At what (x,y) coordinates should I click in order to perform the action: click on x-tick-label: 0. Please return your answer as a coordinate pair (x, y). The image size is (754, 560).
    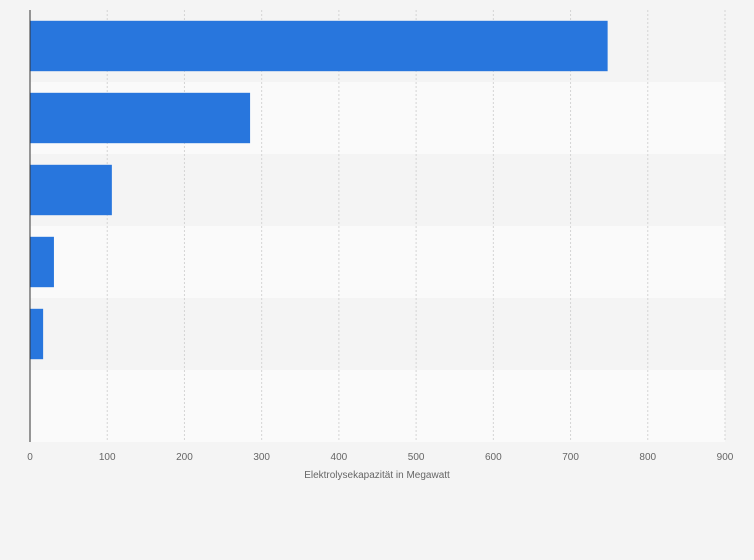
    Looking at the image, I should click on (30, 457).